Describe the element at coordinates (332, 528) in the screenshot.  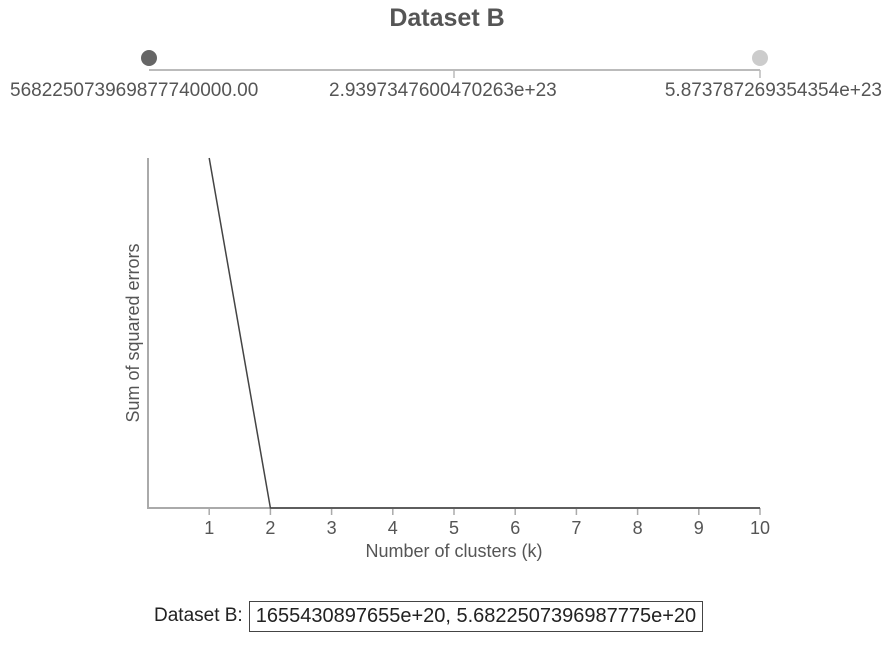
I see `x-tick-label: 3` at that location.